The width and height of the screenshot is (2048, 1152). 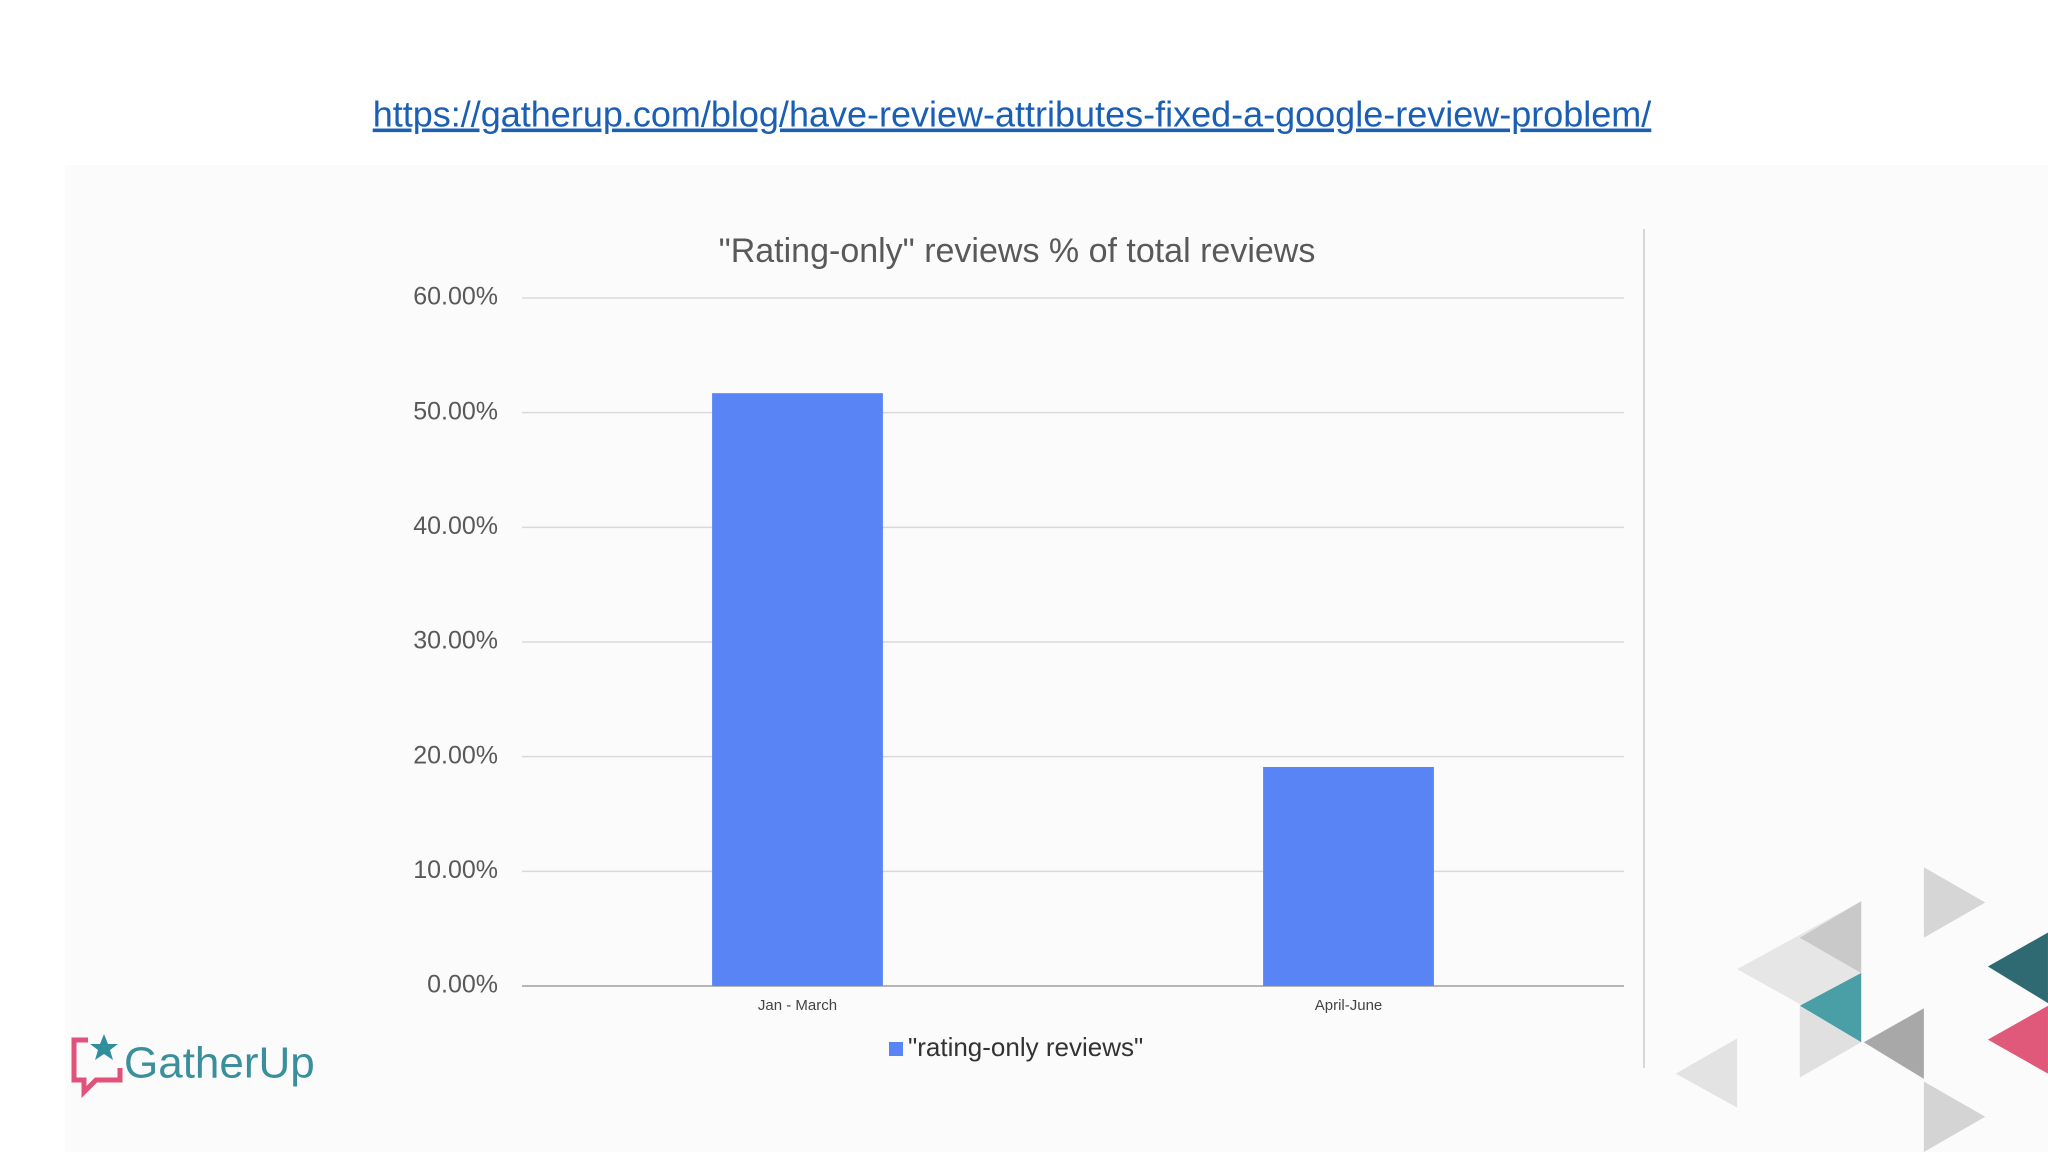 What do you see at coordinates (896, 1049) in the screenshot?
I see `legend-swatch` at bounding box center [896, 1049].